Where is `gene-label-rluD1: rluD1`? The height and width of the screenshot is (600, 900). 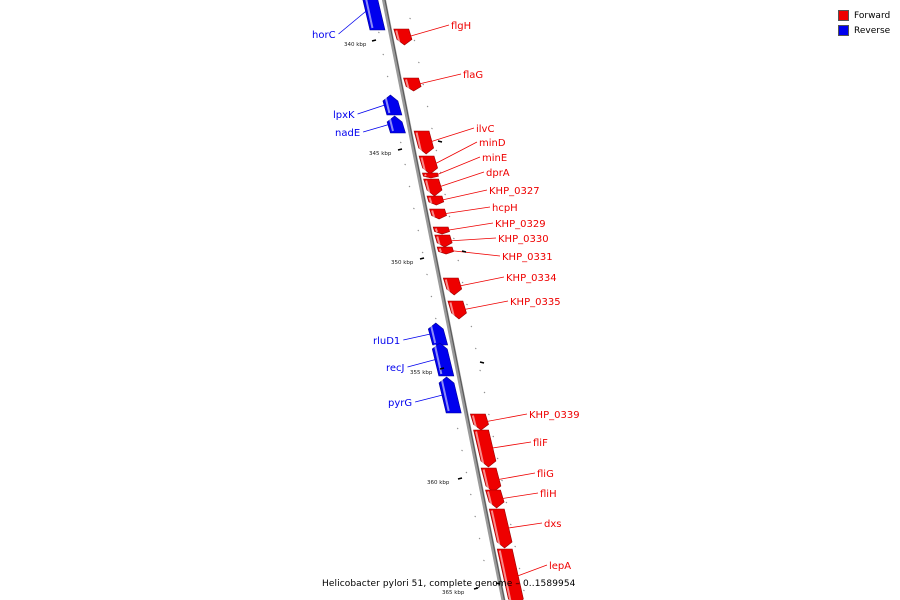 gene-label-rluD1: rluD1 is located at coordinates (386, 341).